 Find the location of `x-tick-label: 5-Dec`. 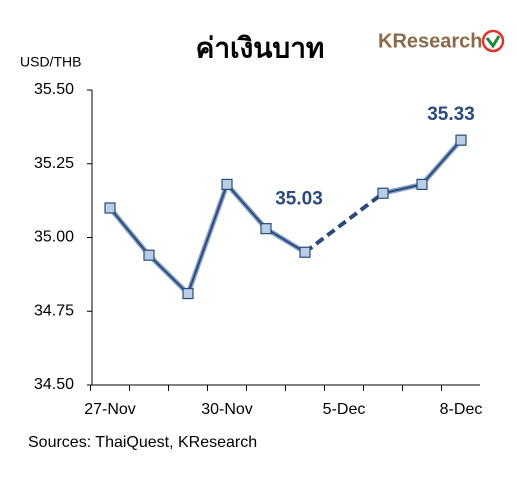

x-tick-label: 5-Dec is located at coordinates (344, 409).